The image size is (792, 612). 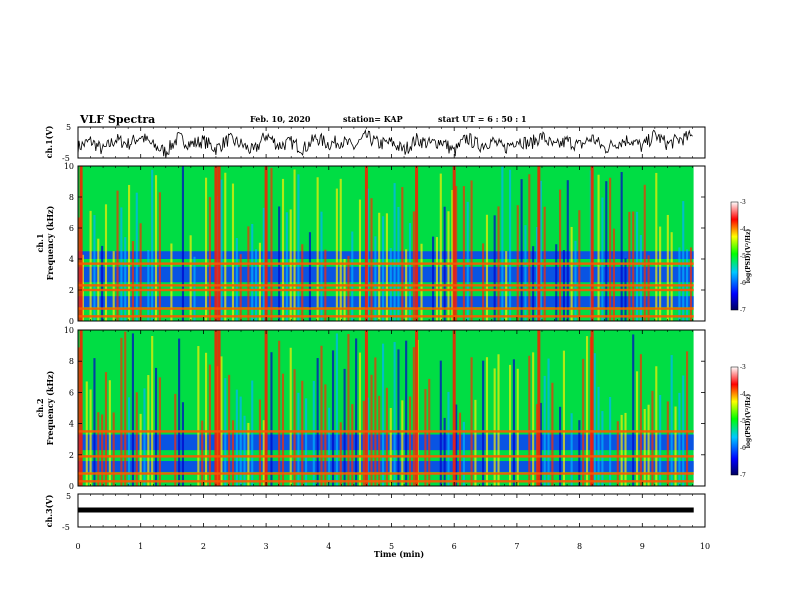 I want to click on station-label: station= KAP, so click(x=373, y=119).